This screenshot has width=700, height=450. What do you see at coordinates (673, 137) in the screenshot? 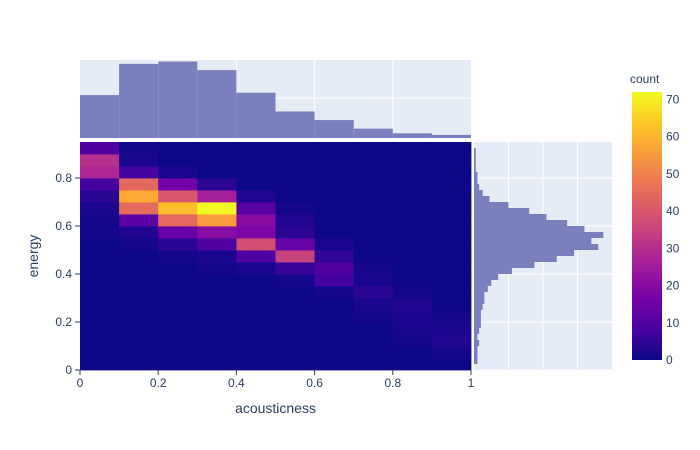
I see `colorbar-tick-label: 60` at bounding box center [673, 137].